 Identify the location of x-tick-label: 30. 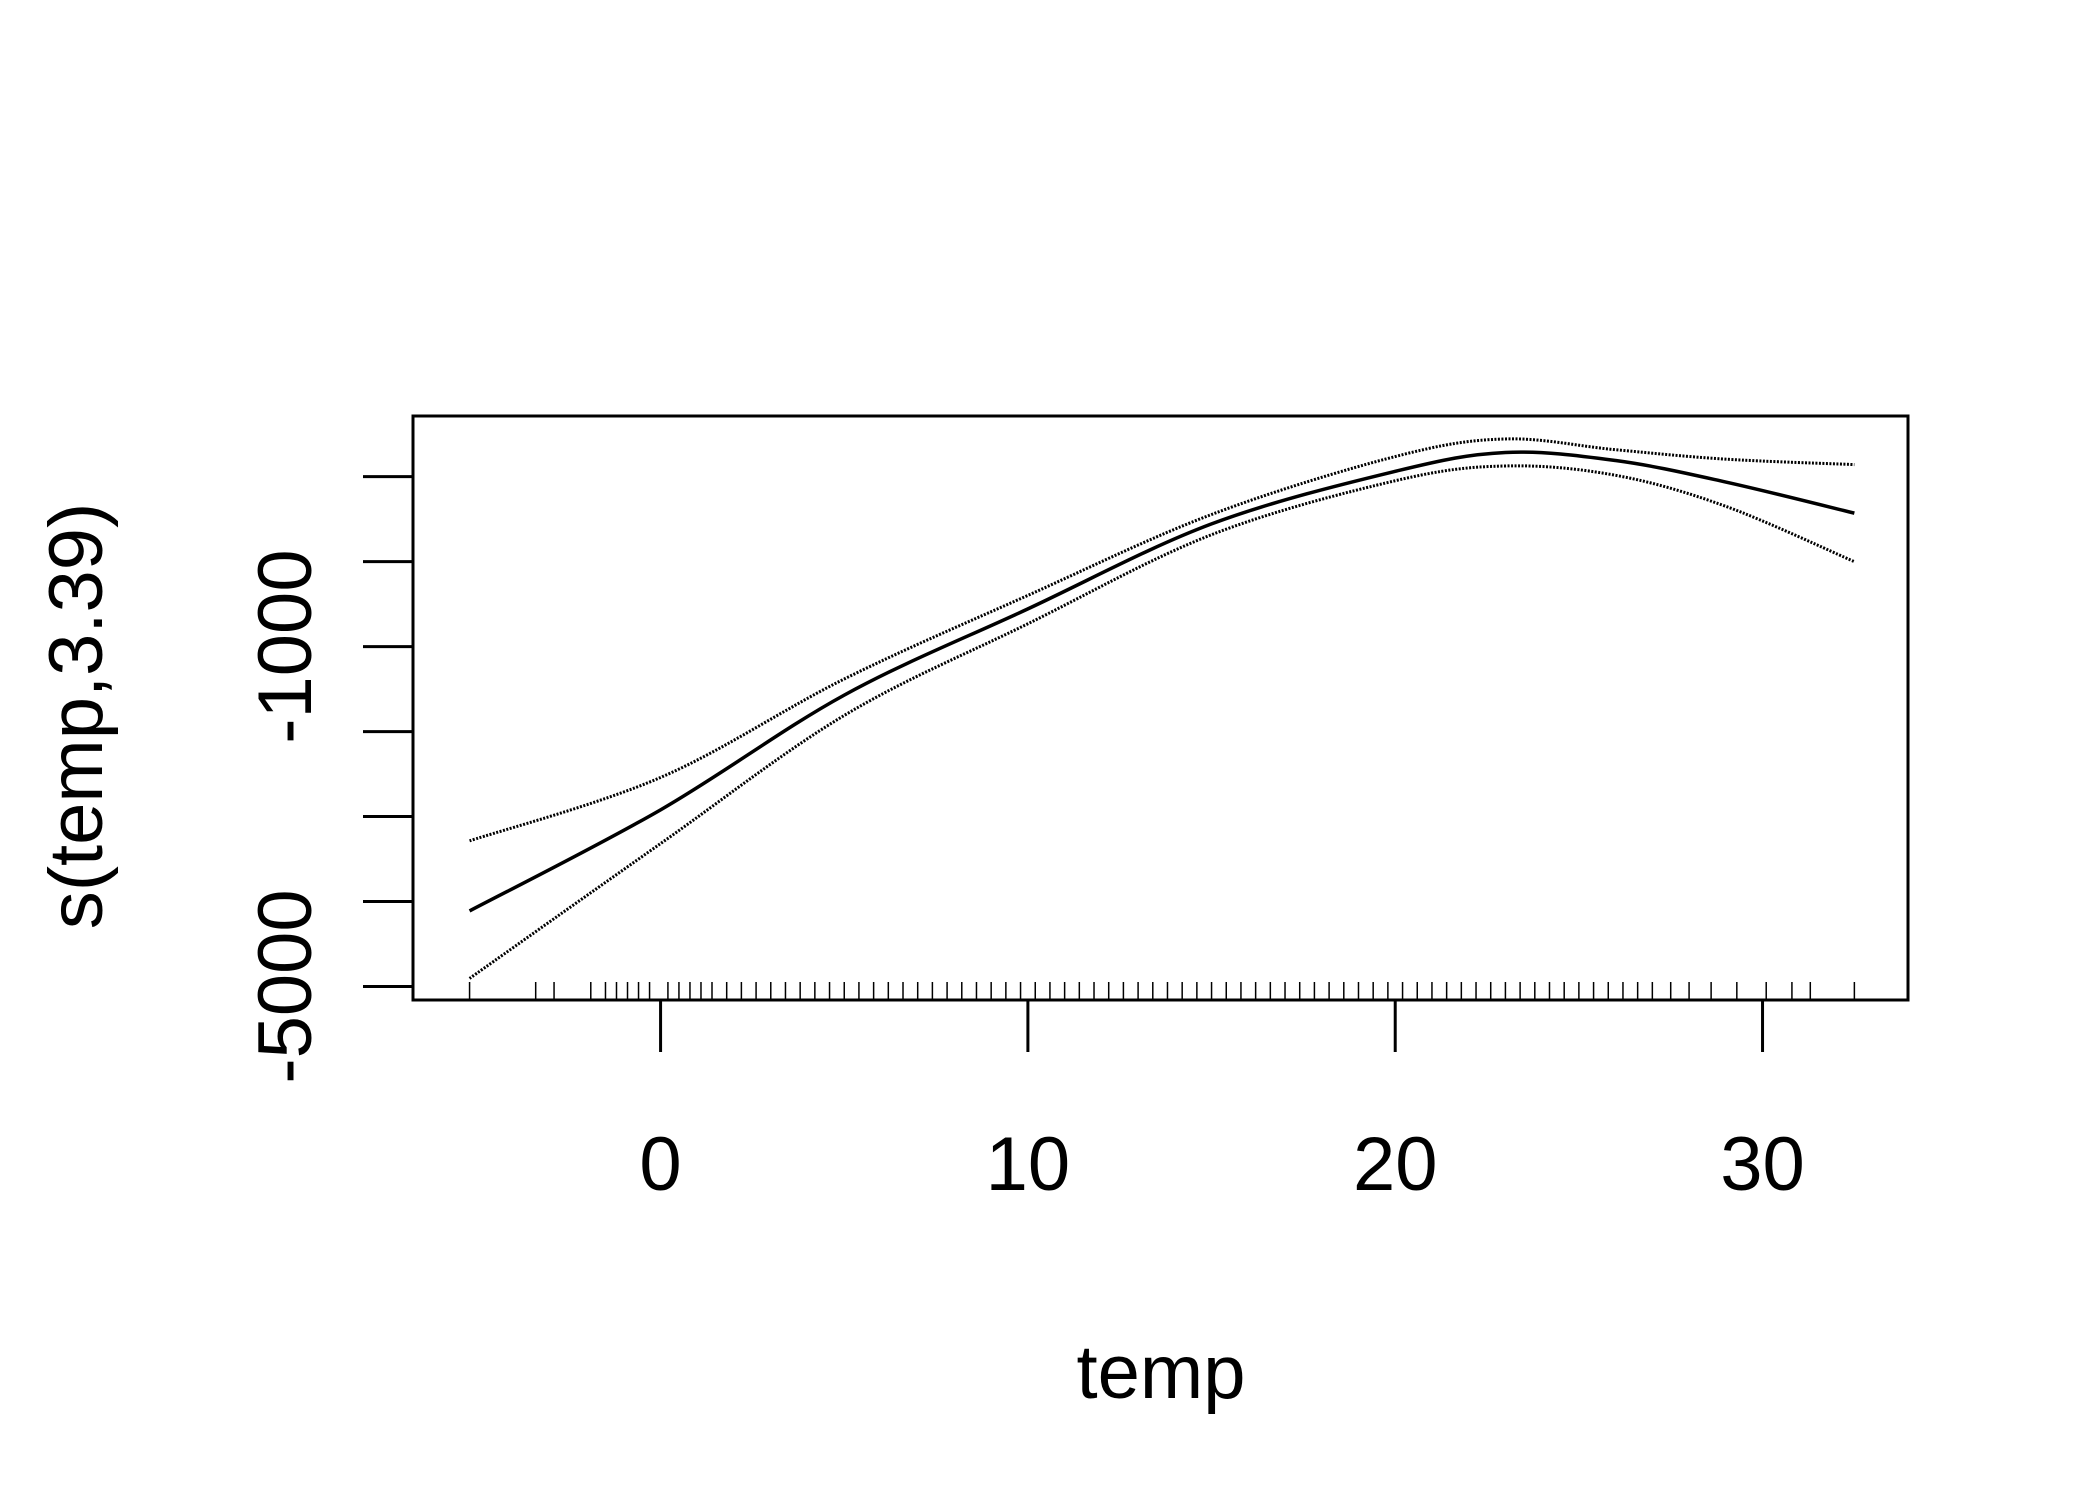
(1762, 1164).